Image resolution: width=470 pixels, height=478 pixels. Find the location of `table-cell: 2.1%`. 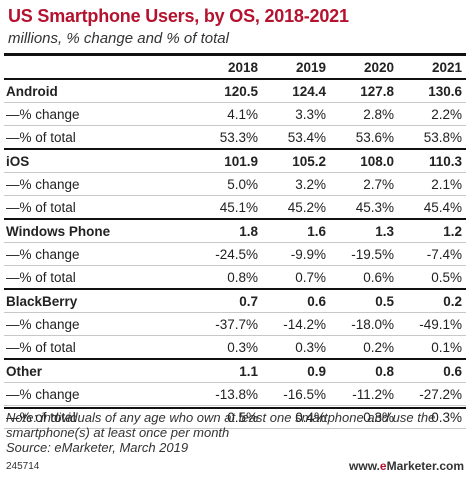

table-cell: 2.1% is located at coordinates (432, 184).